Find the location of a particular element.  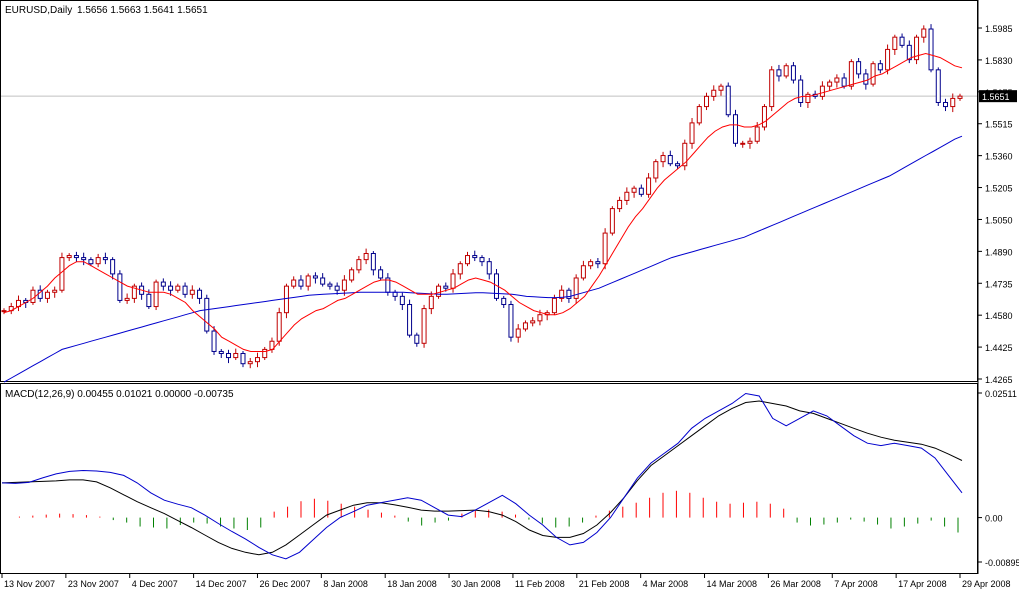

time-tick-label: 30 Jan 2008 is located at coordinates (476, 584).